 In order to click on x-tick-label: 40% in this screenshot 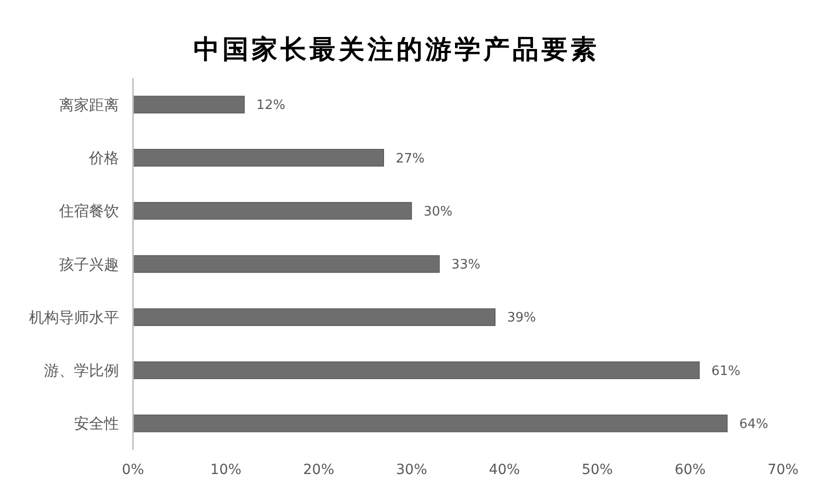, I will do `click(504, 470)`.